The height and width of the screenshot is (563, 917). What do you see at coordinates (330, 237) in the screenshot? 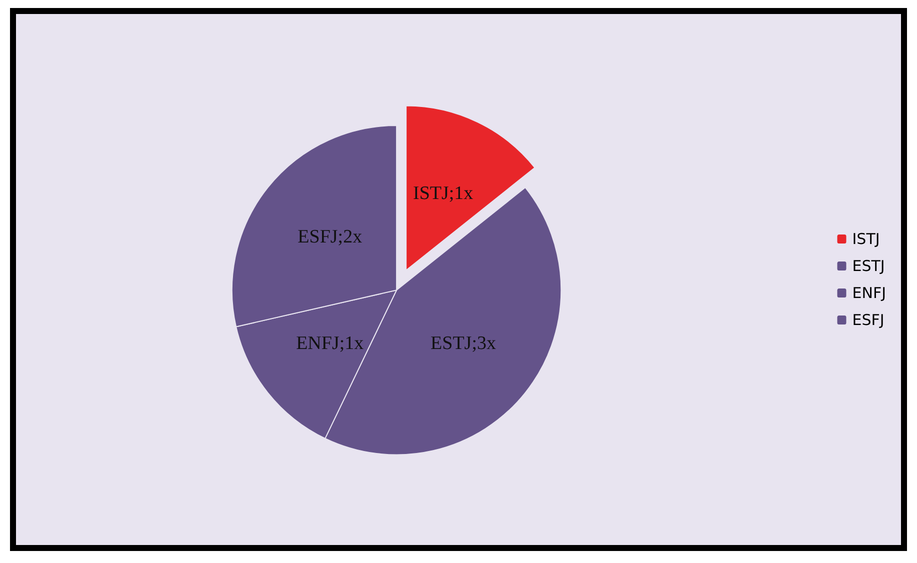
I see `data-label: ESFJ;2x` at bounding box center [330, 237].